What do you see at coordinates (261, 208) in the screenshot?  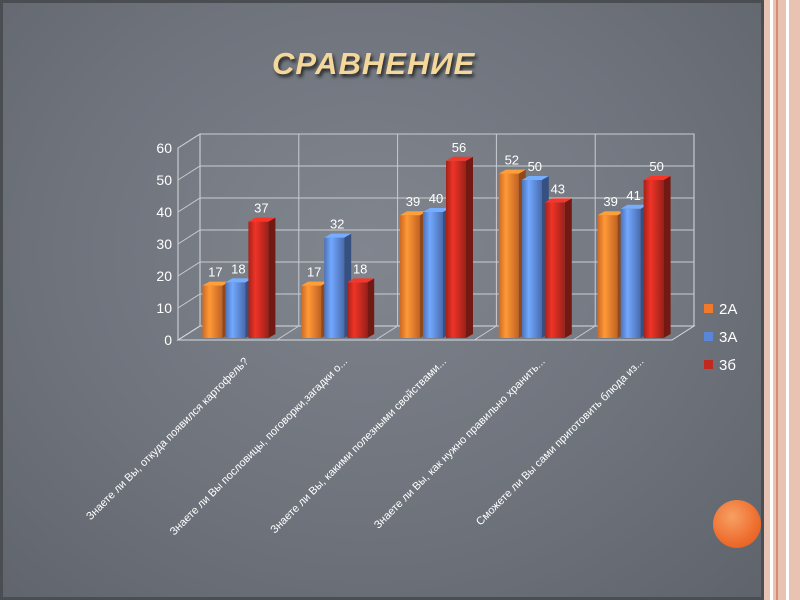 I see `data-label: 37` at bounding box center [261, 208].